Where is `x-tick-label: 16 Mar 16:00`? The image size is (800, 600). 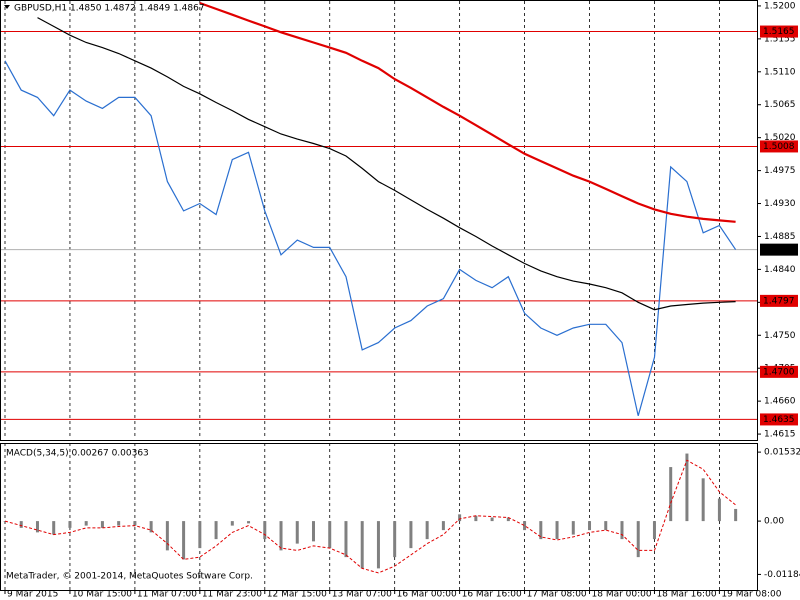 x-tick-label: 16 Mar 16:00 is located at coordinates (492, 595).